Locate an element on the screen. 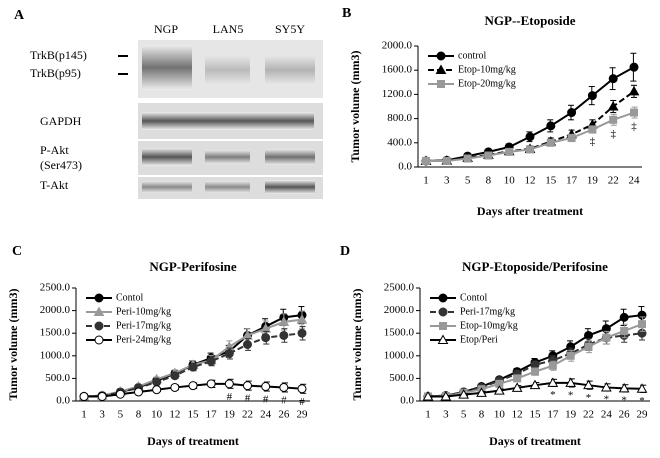 The image size is (660, 458). y-tick-label: 2000.0 is located at coordinates (399, 310).